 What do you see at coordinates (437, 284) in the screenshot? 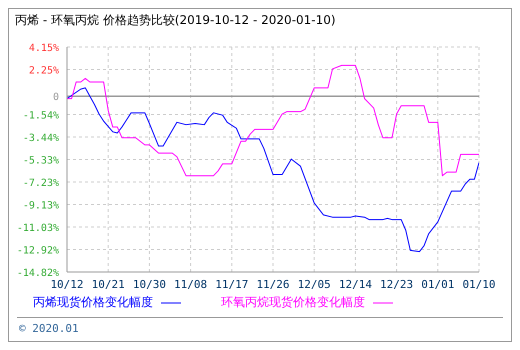
I see `x-tick-label: 01/01` at bounding box center [437, 284].